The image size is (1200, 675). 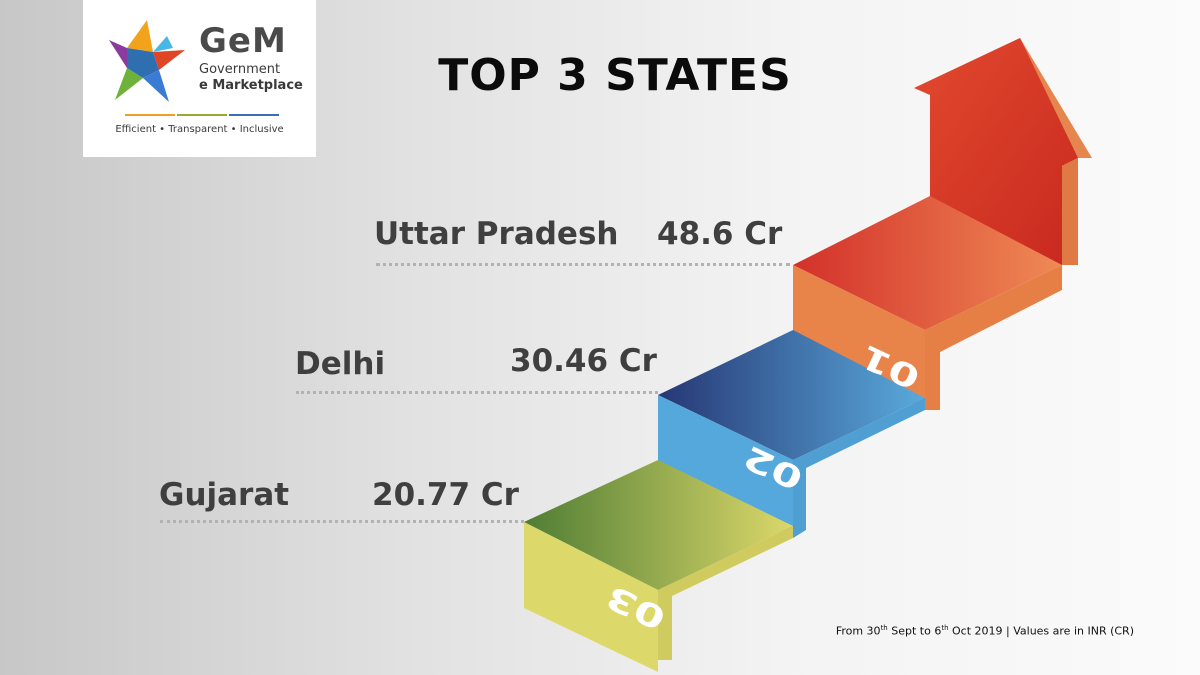 I want to click on state-value-2: 30.46 Cr, so click(x=583, y=361).